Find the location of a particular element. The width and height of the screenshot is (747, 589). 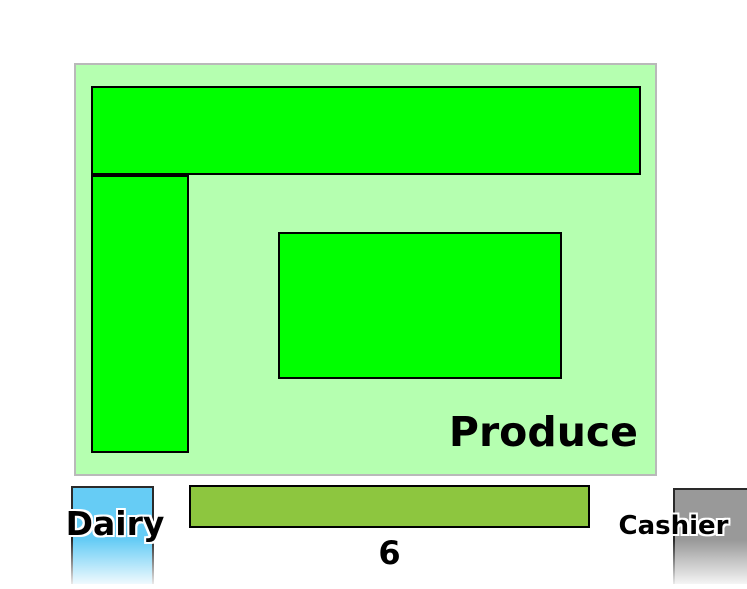

aisle-6-label: 6 is located at coordinates (389, 553).